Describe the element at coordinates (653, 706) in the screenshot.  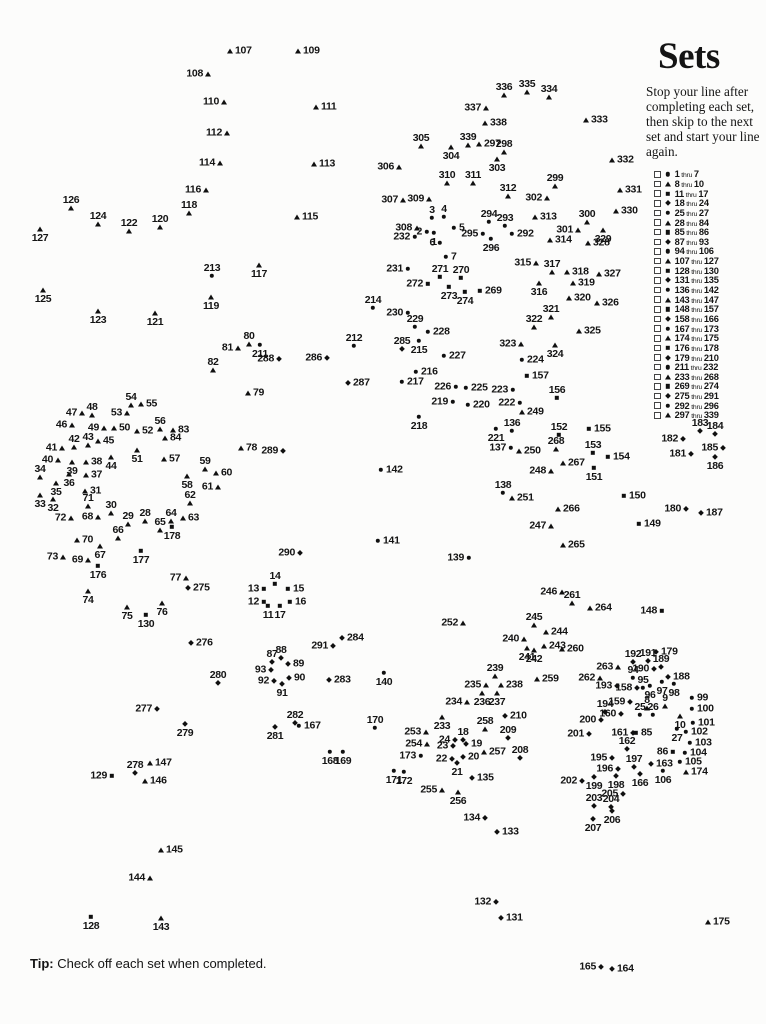
I see `dot-number-label: 26` at that location.